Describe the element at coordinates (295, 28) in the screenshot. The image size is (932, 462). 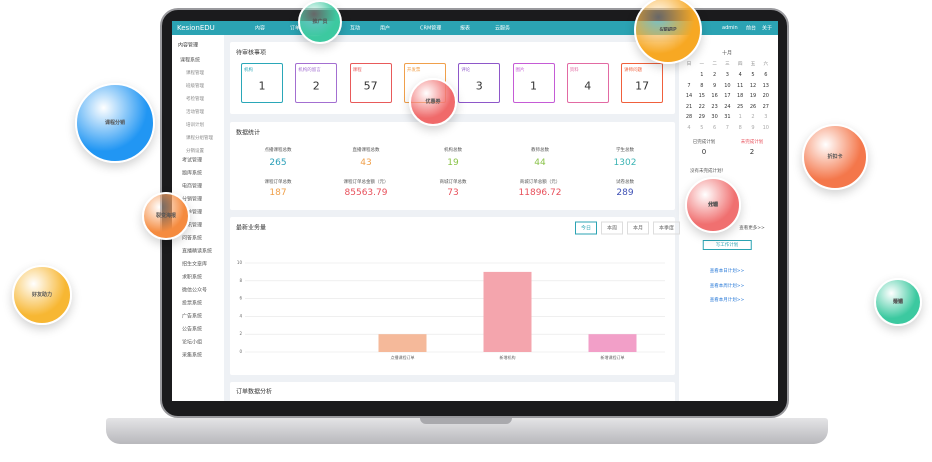
I see `nav-item: 订单` at that location.